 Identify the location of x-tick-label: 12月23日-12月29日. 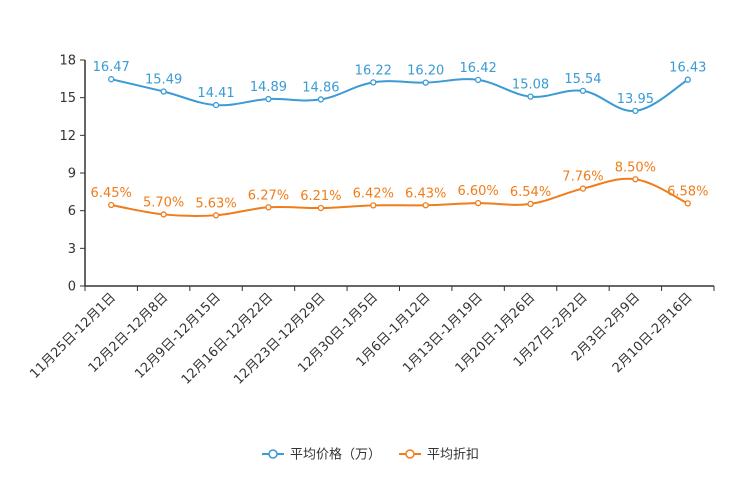
(279, 338).